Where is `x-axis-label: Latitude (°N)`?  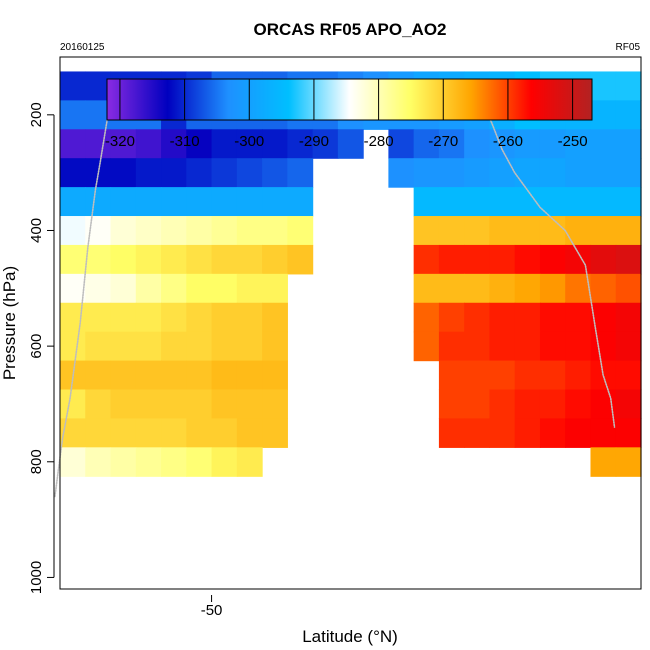
x-axis-label: Latitude (°N) is located at coordinates (350, 636).